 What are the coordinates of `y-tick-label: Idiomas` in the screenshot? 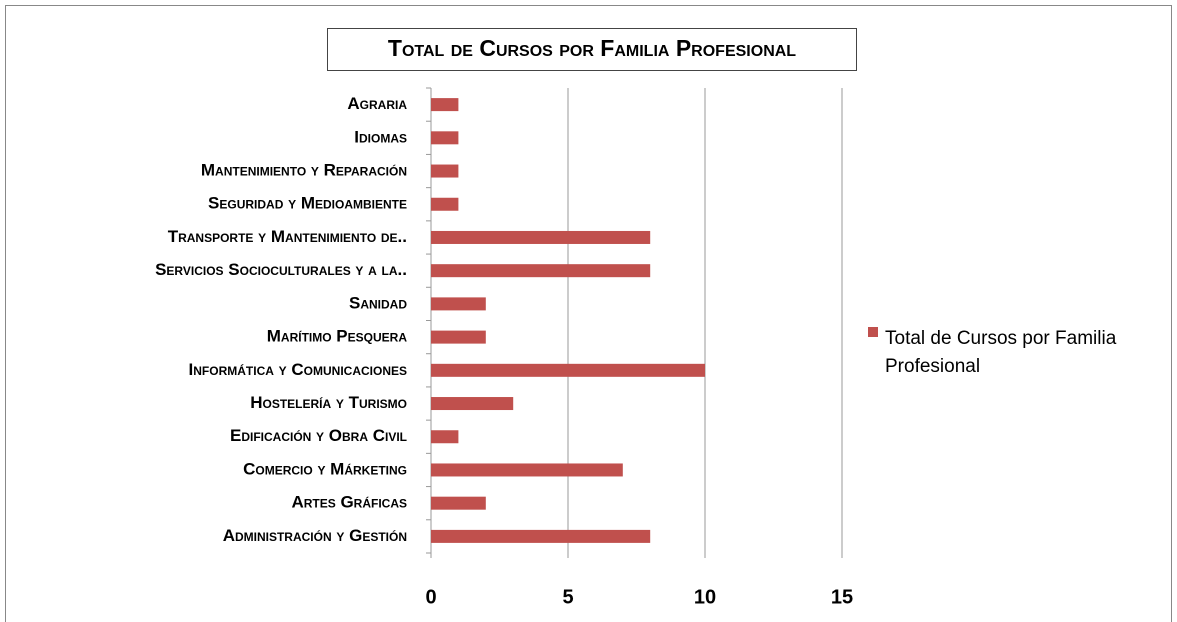 It's located at (380, 136).